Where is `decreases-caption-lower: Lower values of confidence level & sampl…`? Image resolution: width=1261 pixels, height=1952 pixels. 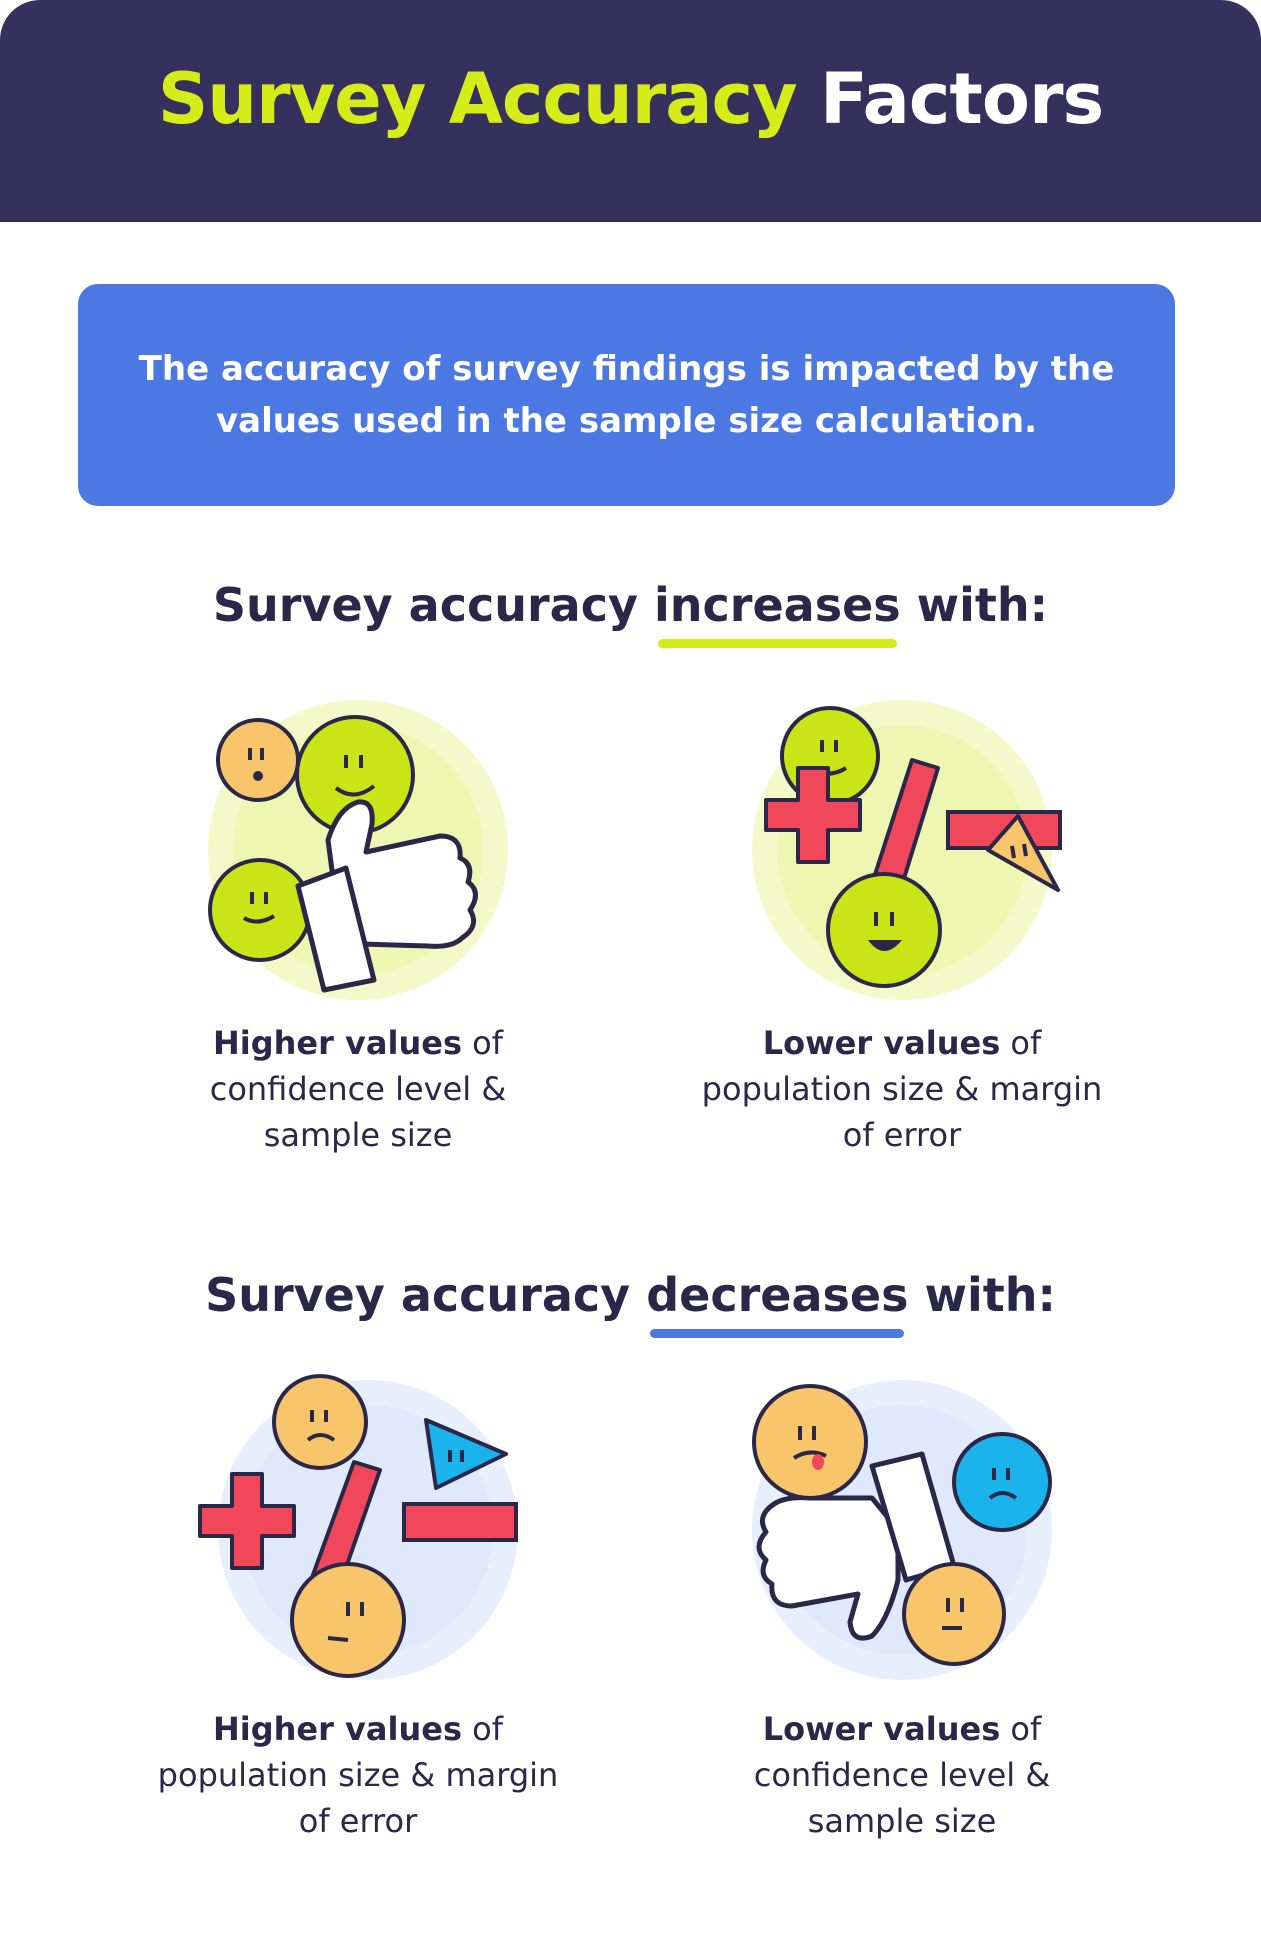 decreases-caption-lower: Lower values of confidence level & sampl… is located at coordinates (902, 1775).